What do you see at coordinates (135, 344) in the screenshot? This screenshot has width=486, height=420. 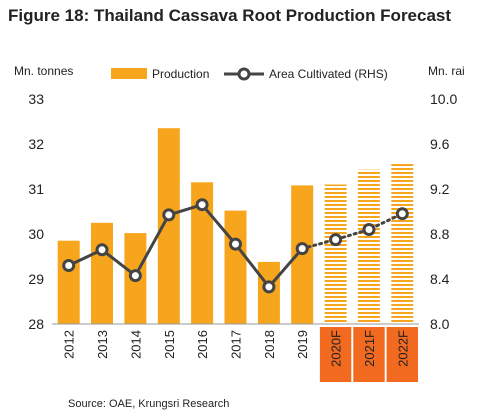 I see `x-tick-label: 2014` at bounding box center [135, 344].